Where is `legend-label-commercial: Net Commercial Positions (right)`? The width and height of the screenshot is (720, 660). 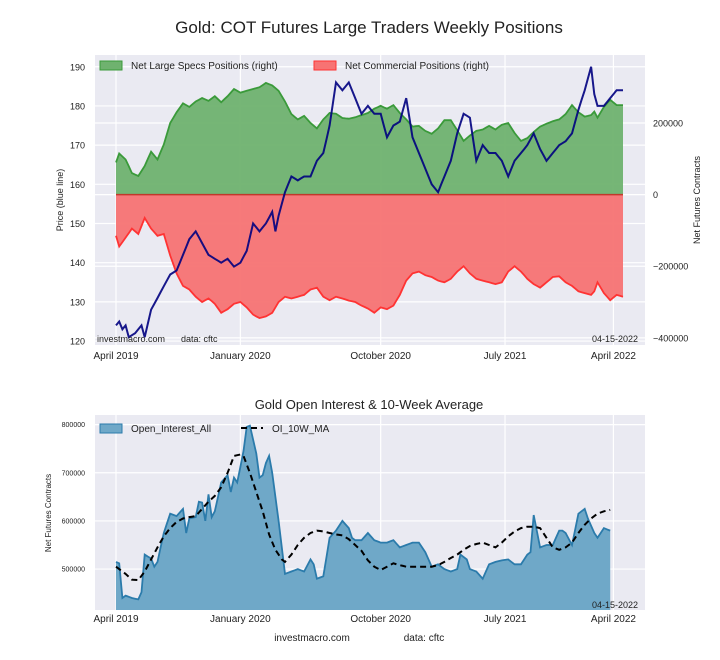 legend-label-commercial: Net Commercial Positions (right) is located at coordinates (417, 66).